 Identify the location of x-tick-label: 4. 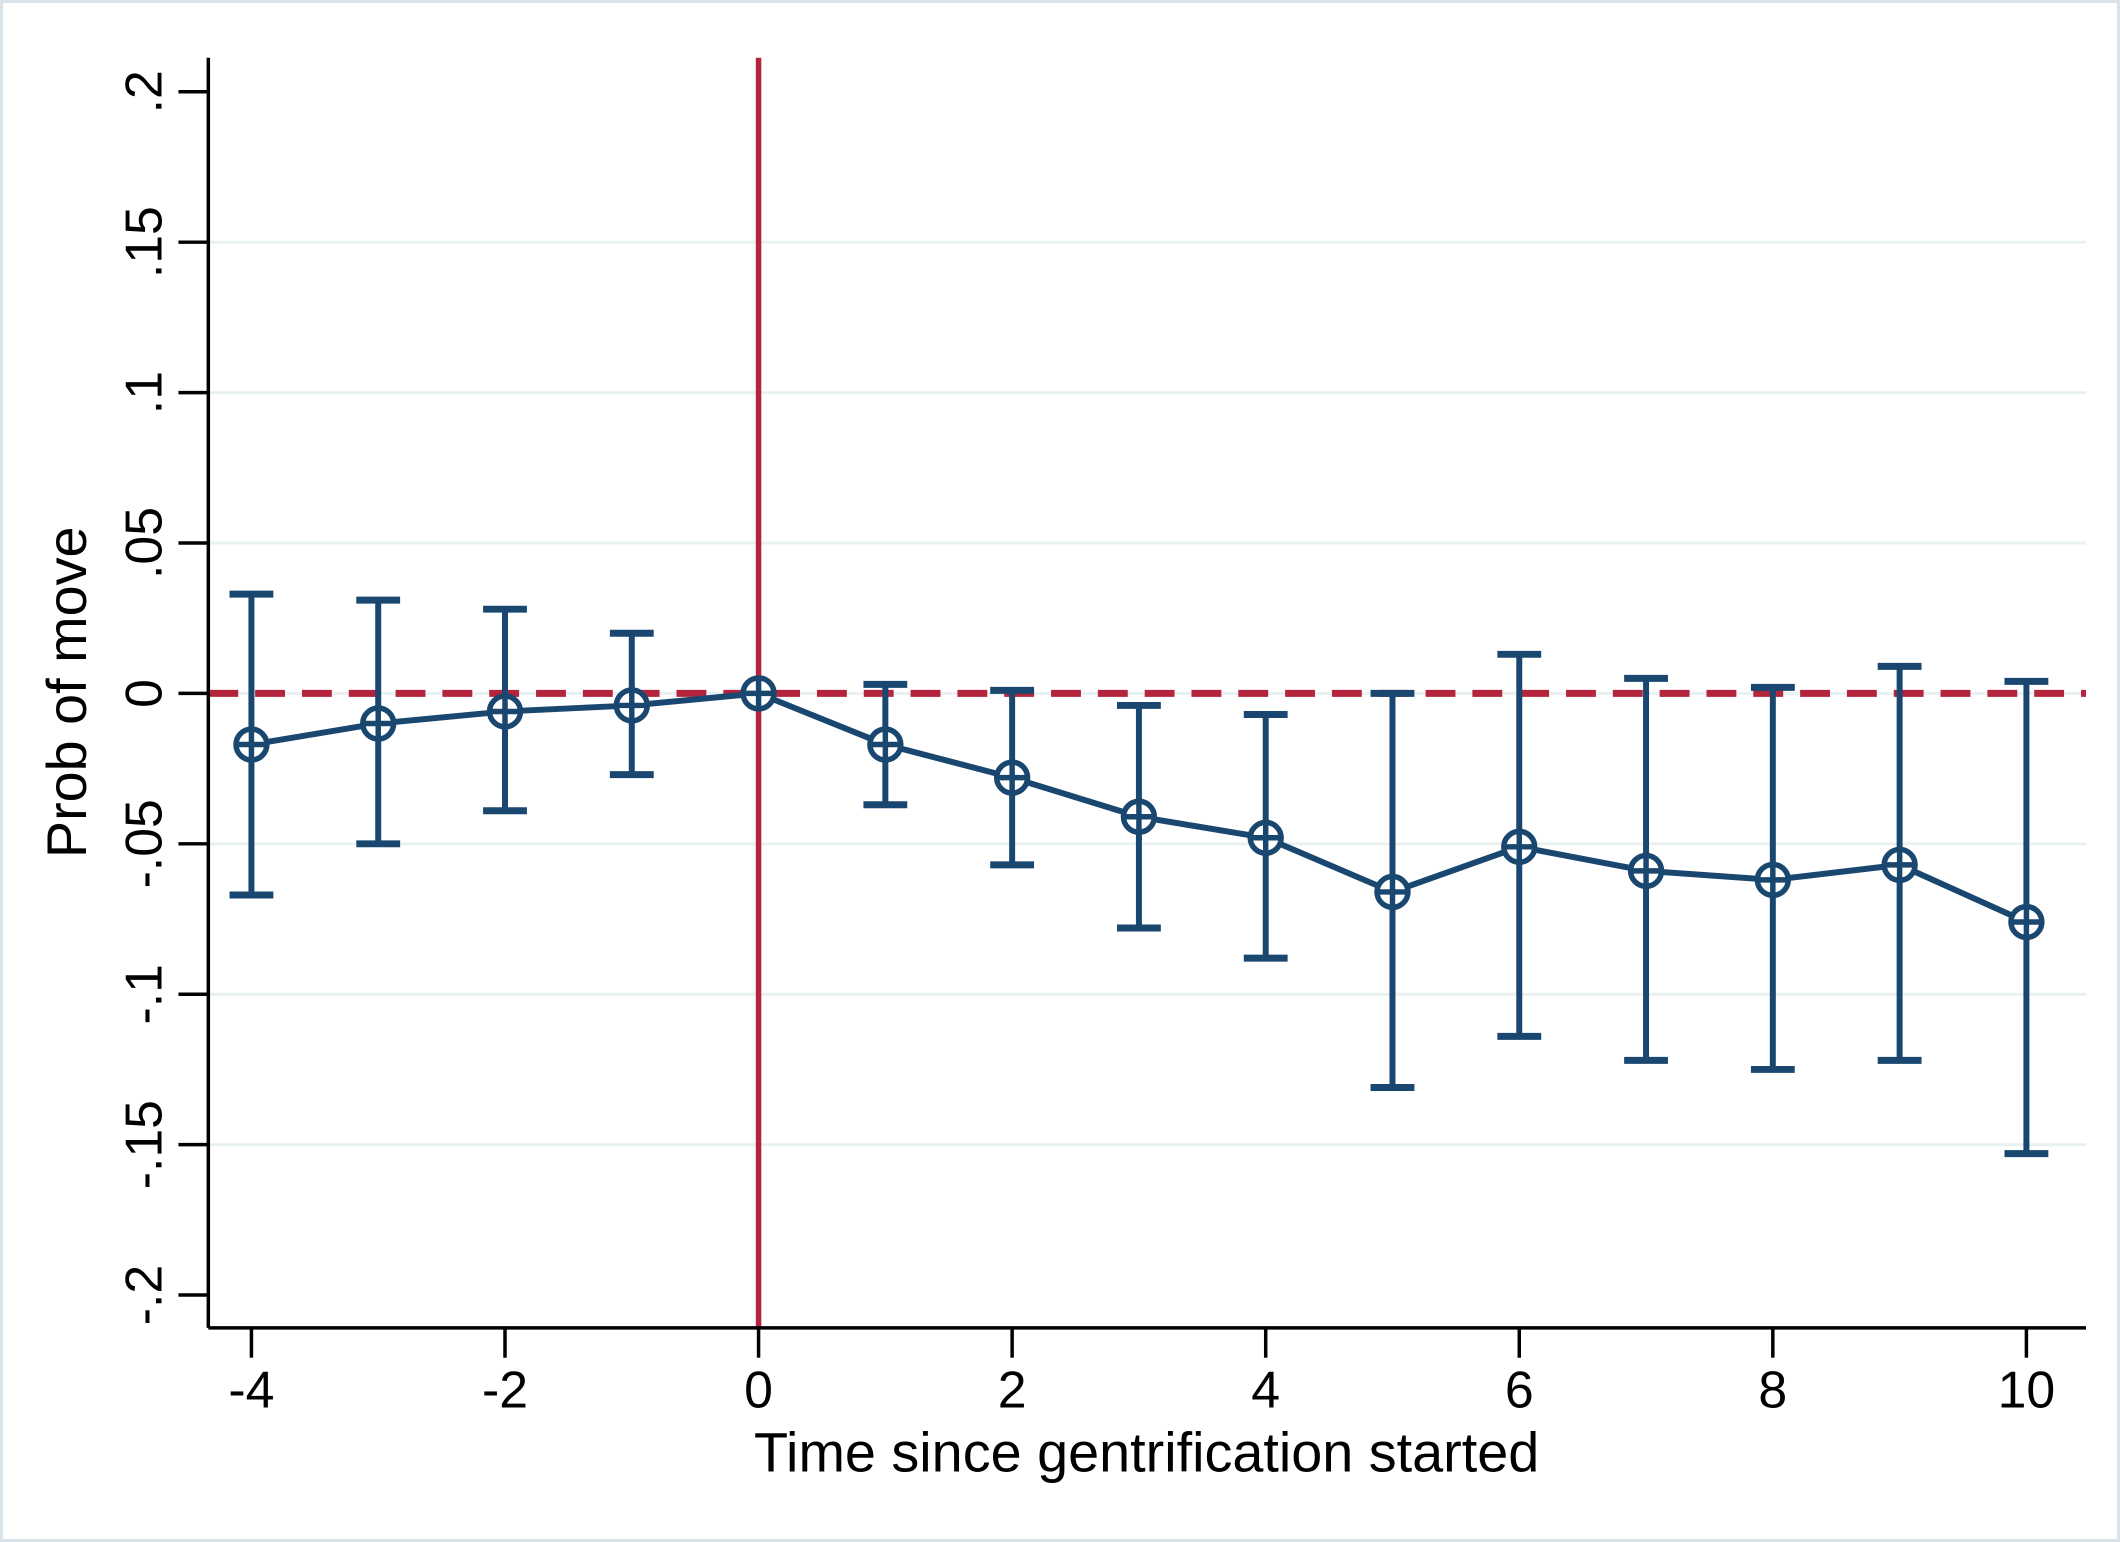
(1265, 1390).